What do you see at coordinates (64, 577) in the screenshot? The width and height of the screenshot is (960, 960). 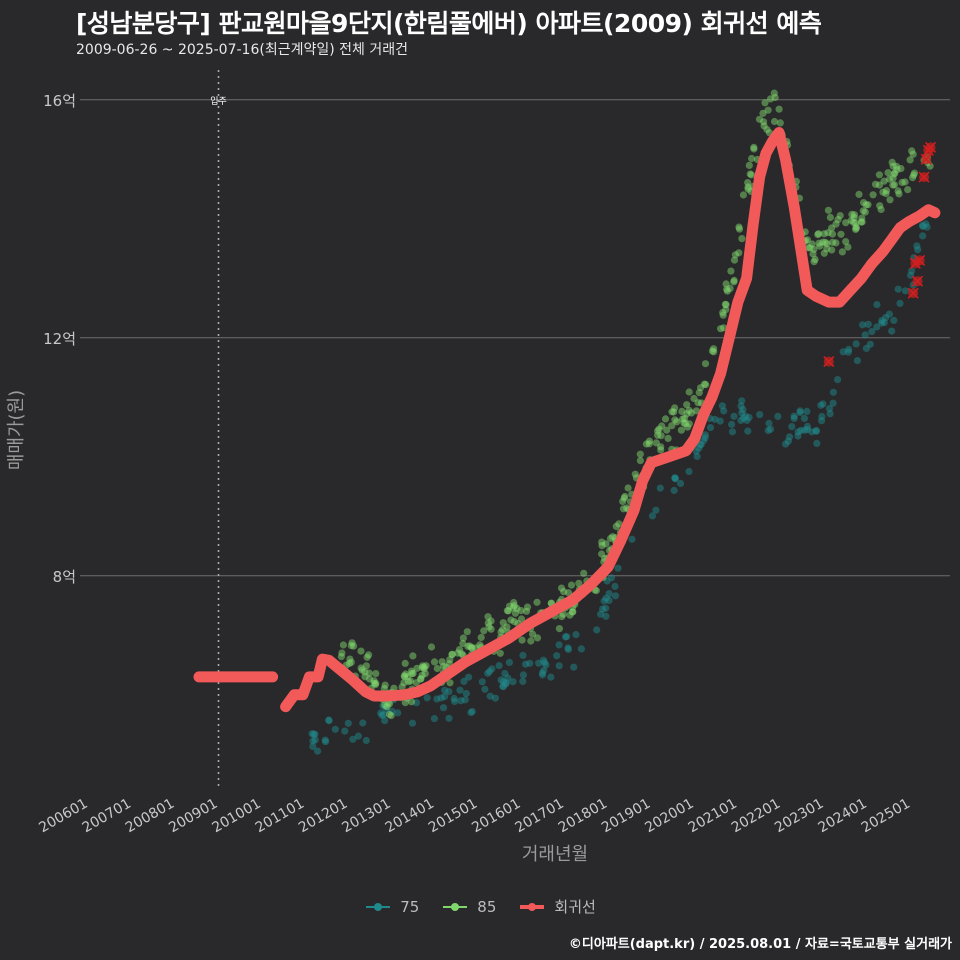 I see `y-tick-label: 8억` at bounding box center [64, 577].